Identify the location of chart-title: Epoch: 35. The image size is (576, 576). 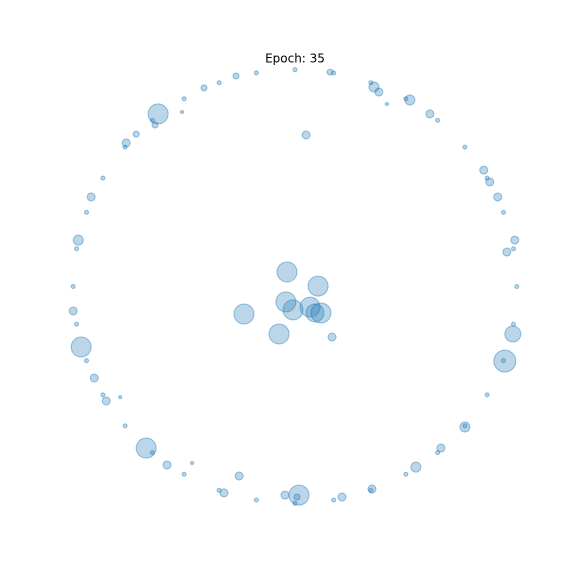
(295, 59).